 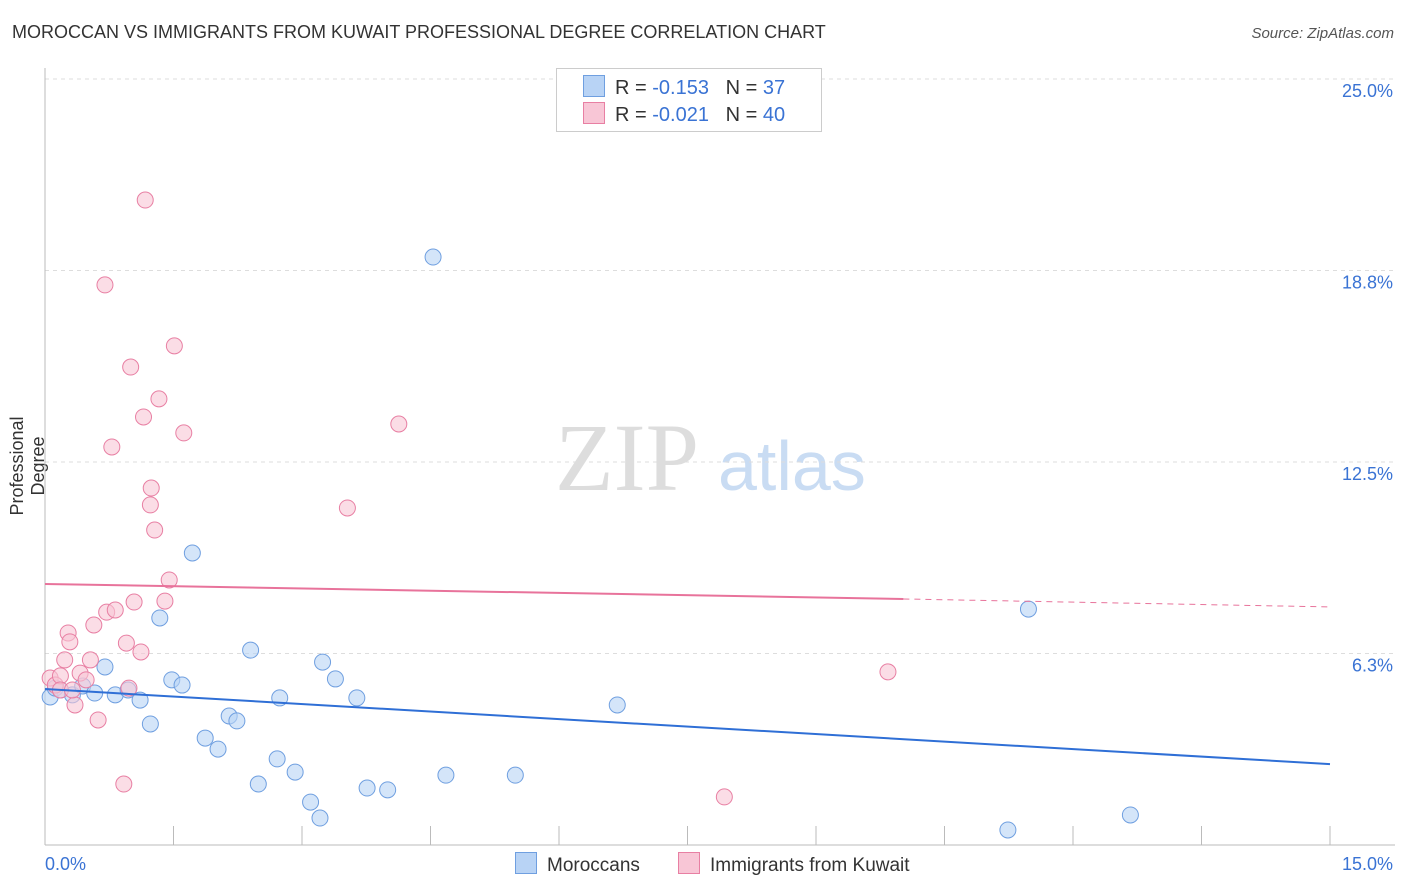 What do you see at coordinates (1322, 33) in the screenshot?
I see `source-label: Source: ZipAtlas.com` at bounding box center [1322, 33].